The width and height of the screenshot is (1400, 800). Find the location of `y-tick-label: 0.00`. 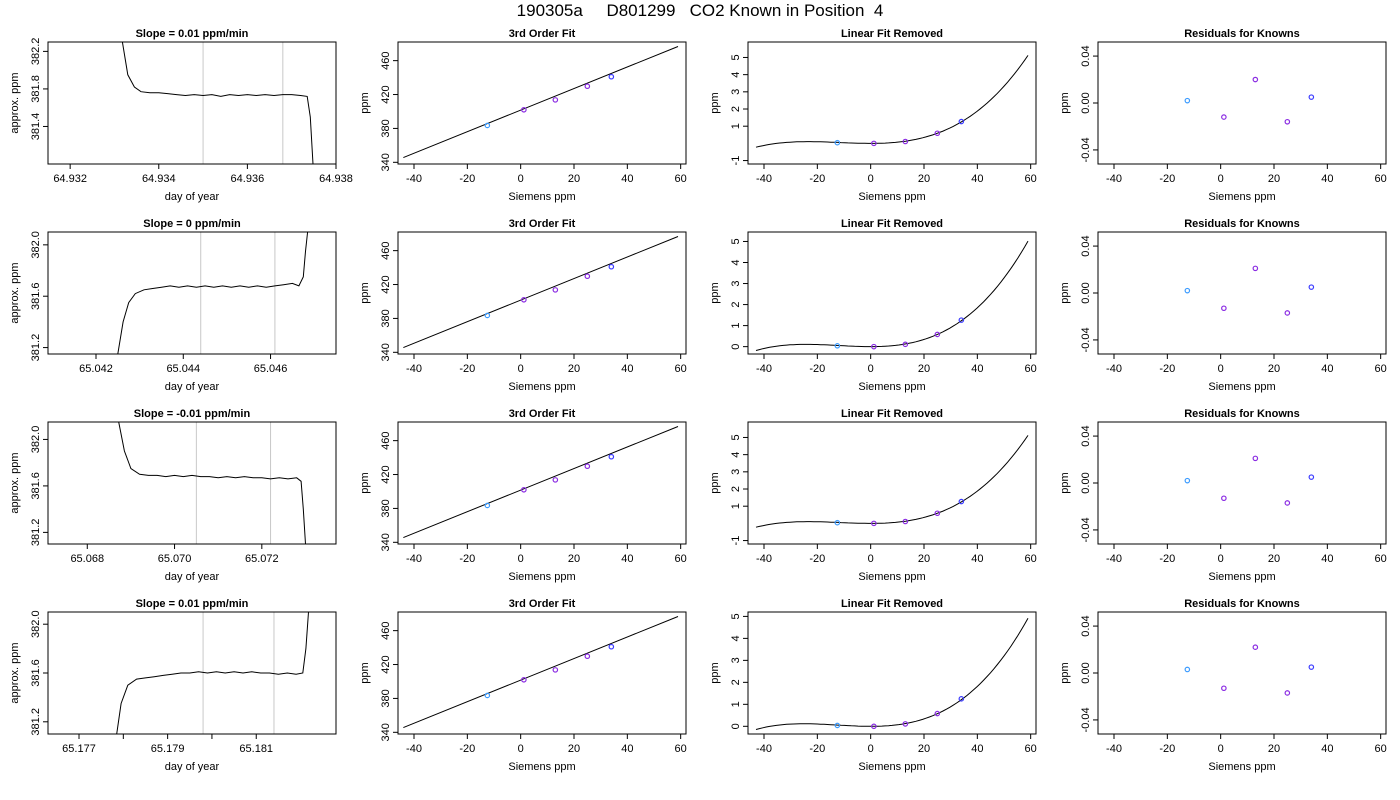

y-tick-label: 0.00 is located at coordinates (1086, 672).